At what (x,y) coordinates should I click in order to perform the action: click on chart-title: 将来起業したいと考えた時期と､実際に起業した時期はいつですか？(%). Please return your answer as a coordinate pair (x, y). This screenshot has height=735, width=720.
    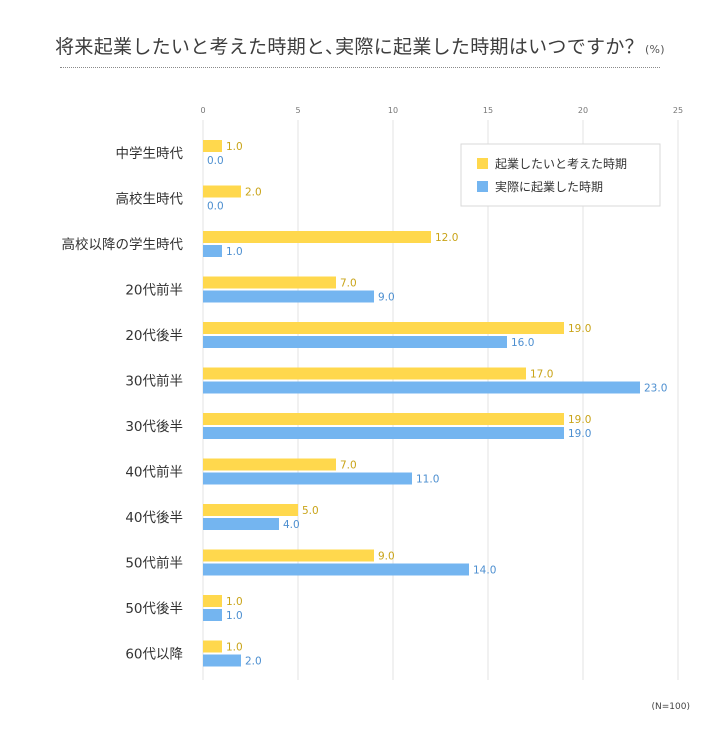
    Looking at the image, I should click on (360, 45).